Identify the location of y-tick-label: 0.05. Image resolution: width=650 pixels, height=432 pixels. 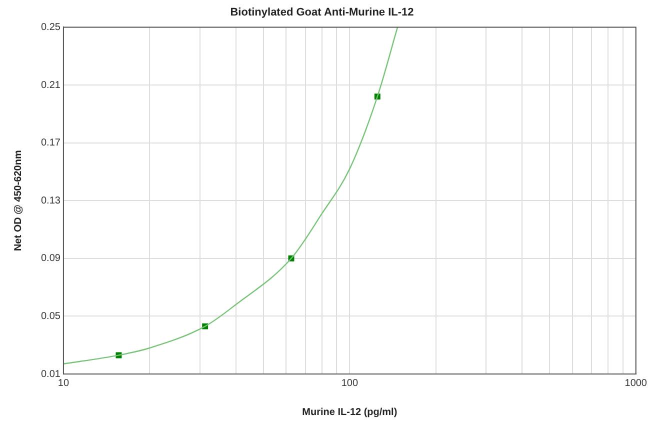
(50, 316).